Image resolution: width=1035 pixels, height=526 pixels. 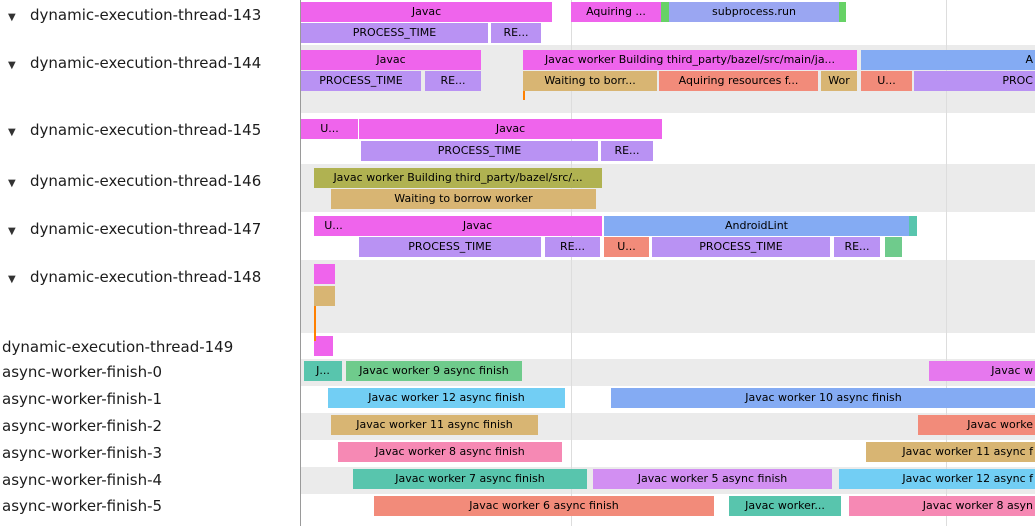 What do you see at coordinates (1017, 80) in the screenshot?
I see `trace-slice-label: PROC` at bounding box center [1017, 80].